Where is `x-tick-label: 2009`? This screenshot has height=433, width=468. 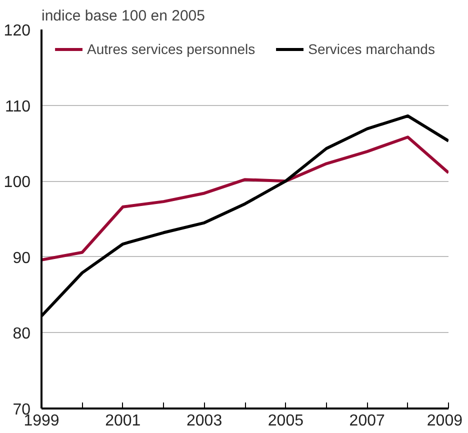 x-tick-label: 2009 is located at coordinates (444, 421).